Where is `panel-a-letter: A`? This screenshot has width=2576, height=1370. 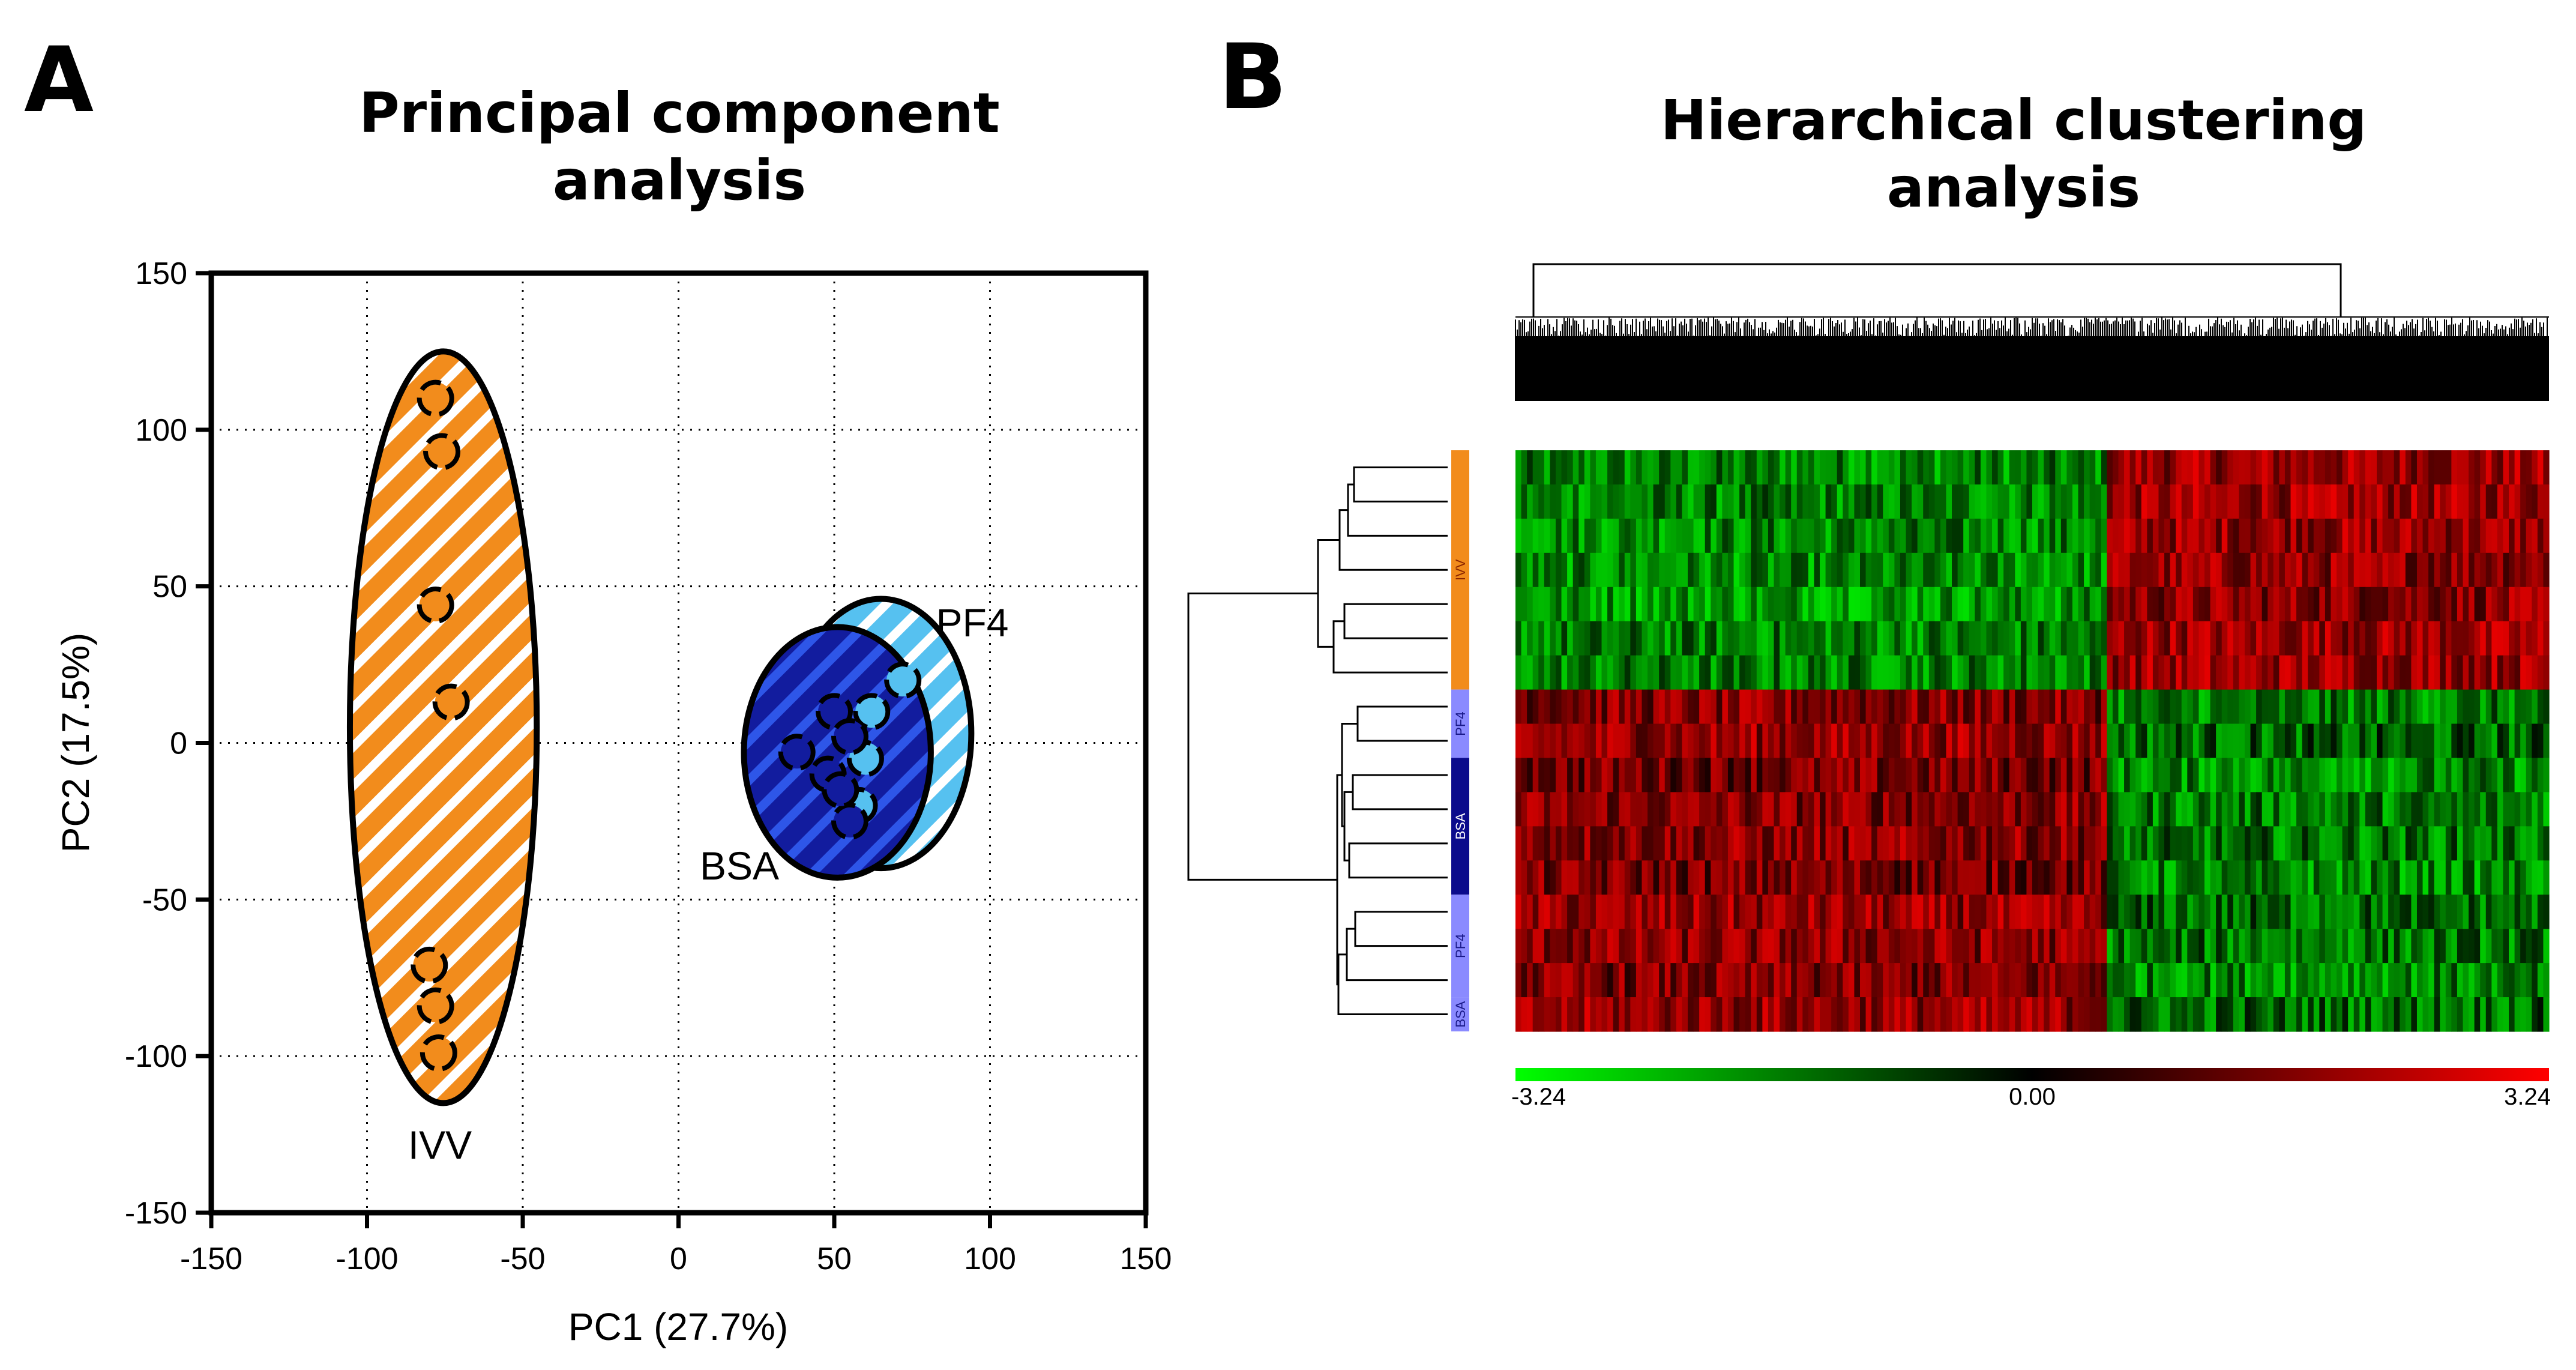
panel-a-letter: A is located at coordinates (59, 80).